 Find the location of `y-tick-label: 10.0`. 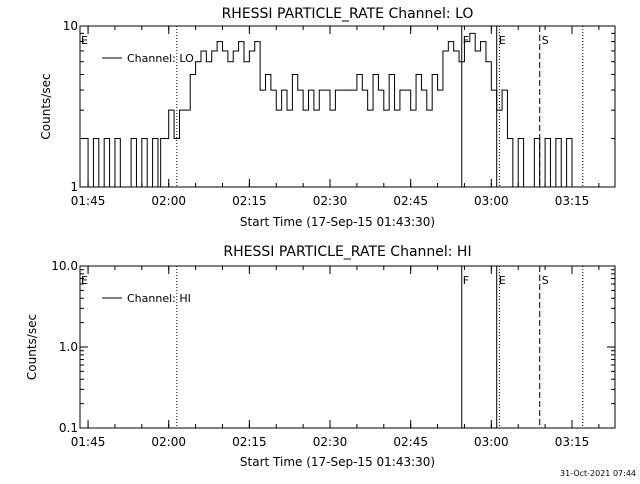

y-tick-label: 10.0 is located at coordinates (64, 266).